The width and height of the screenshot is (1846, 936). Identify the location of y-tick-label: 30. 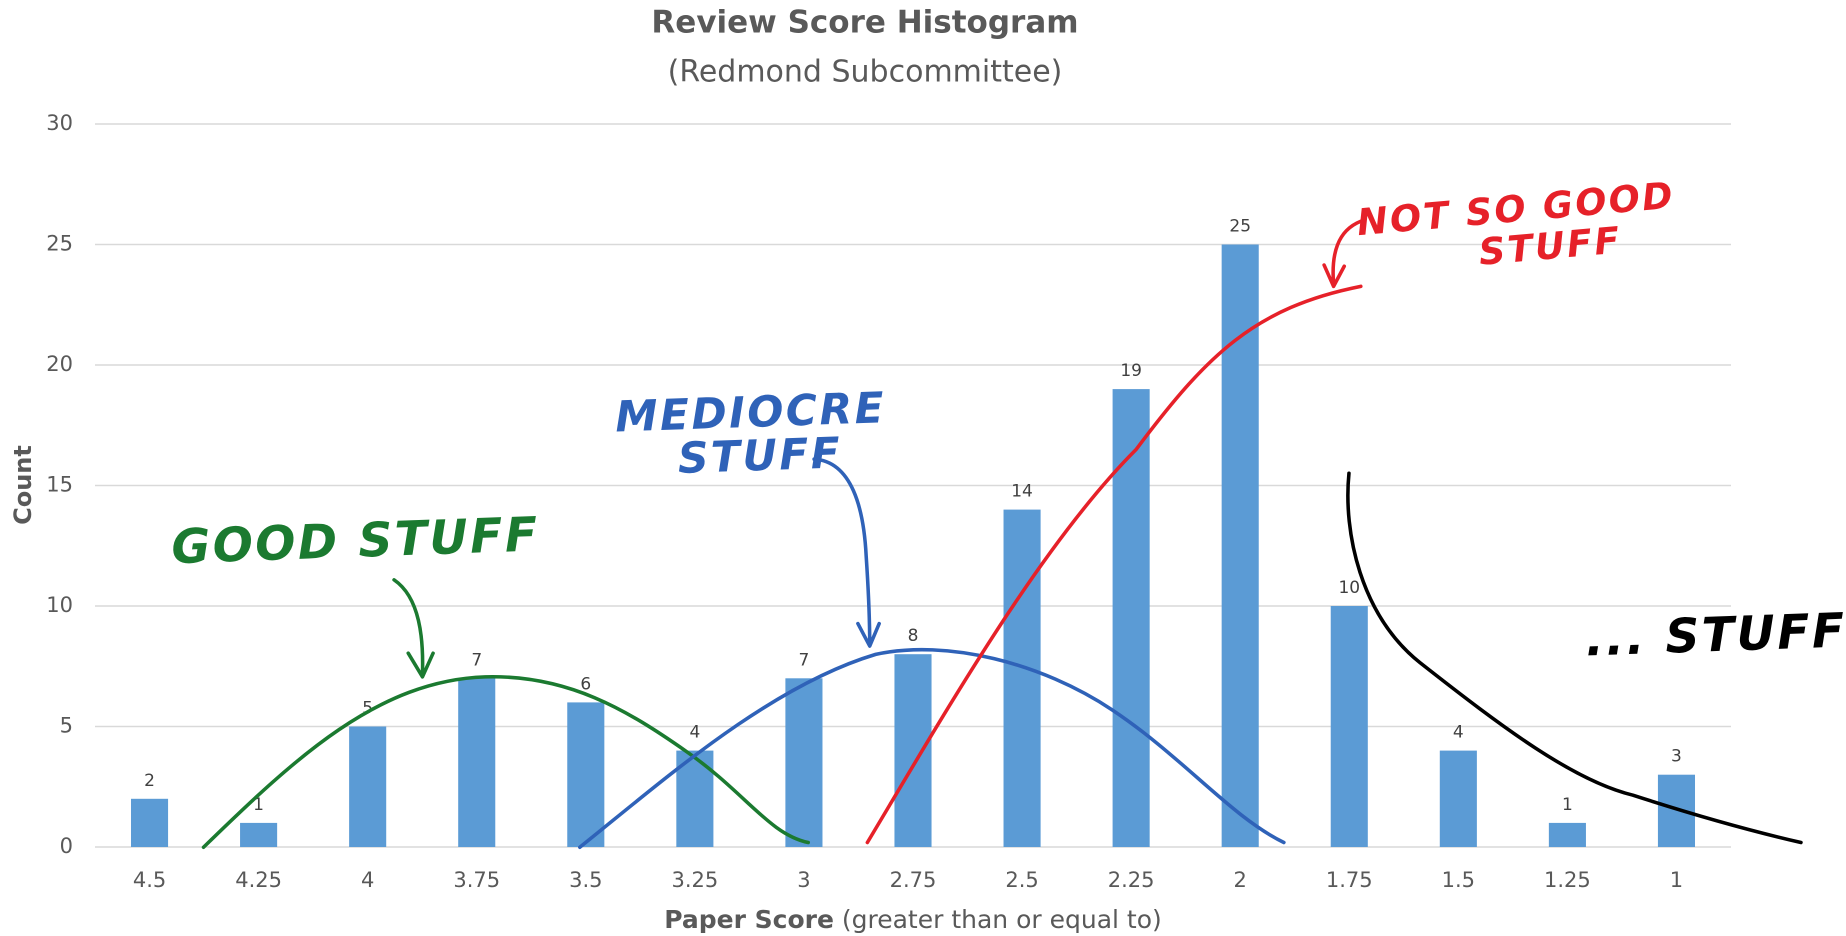
(59, 123).